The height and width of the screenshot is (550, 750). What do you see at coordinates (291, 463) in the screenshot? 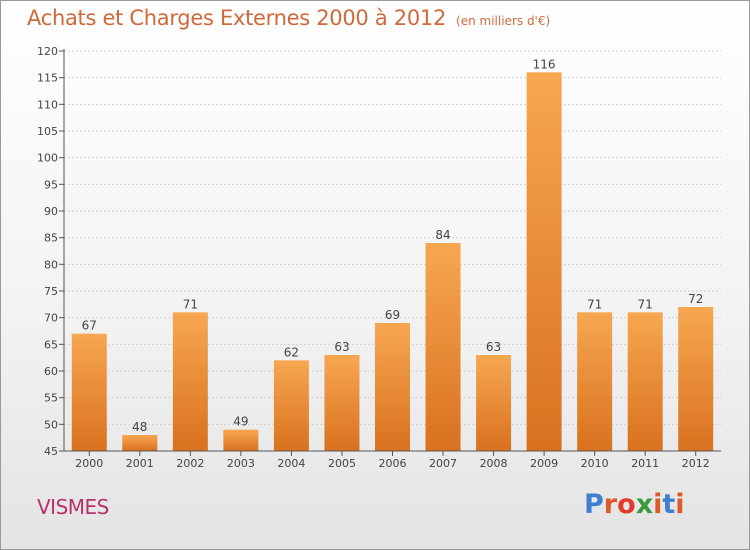
I see `x-tick-label: 2004` at bounding box center [291, 463].